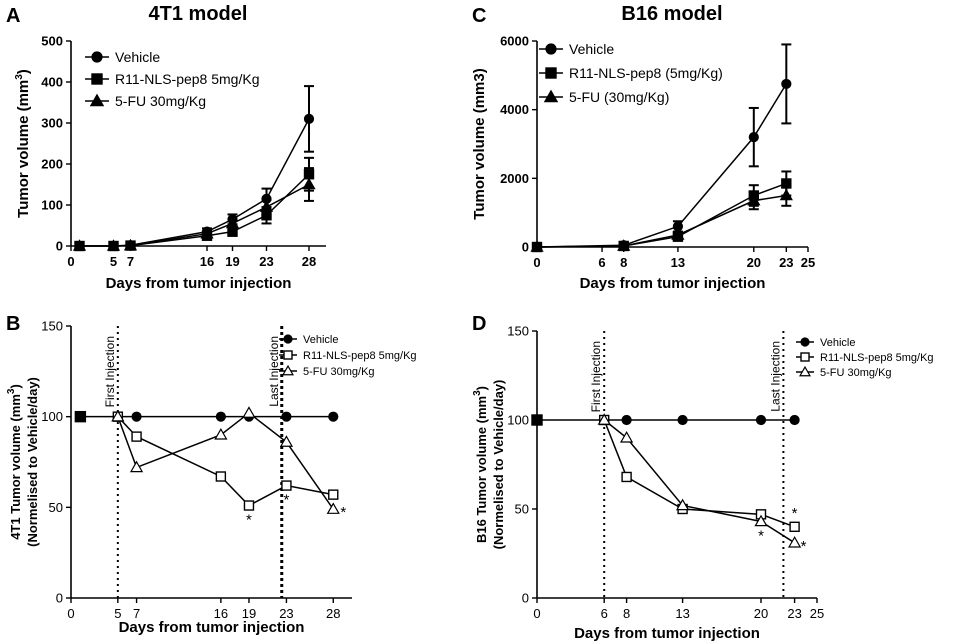 This screenshot has width=965, height=643. I want to click on x-tick-label: 6, so click(604, 613).